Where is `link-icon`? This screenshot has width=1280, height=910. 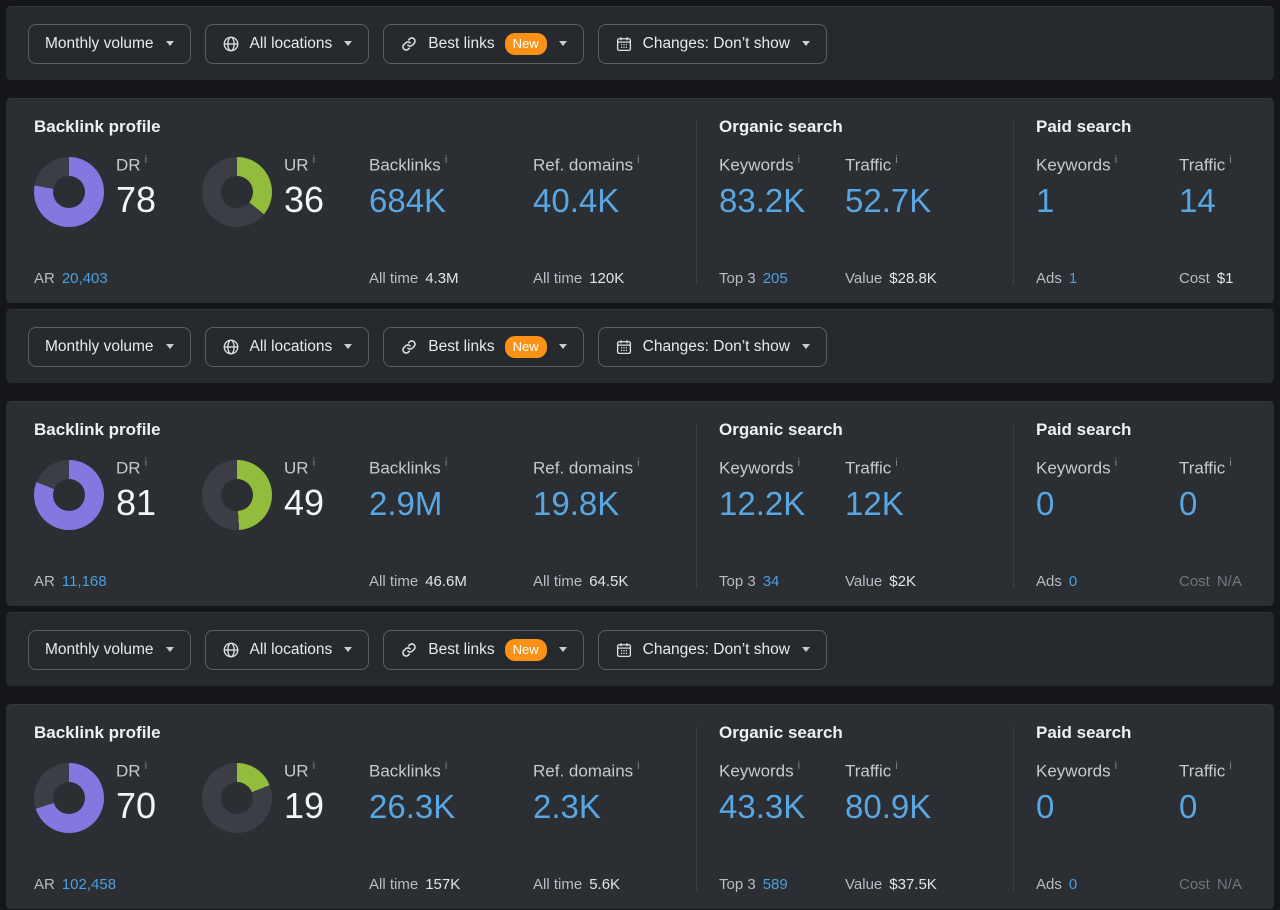 link-icon is located at coordinates (409, 649).